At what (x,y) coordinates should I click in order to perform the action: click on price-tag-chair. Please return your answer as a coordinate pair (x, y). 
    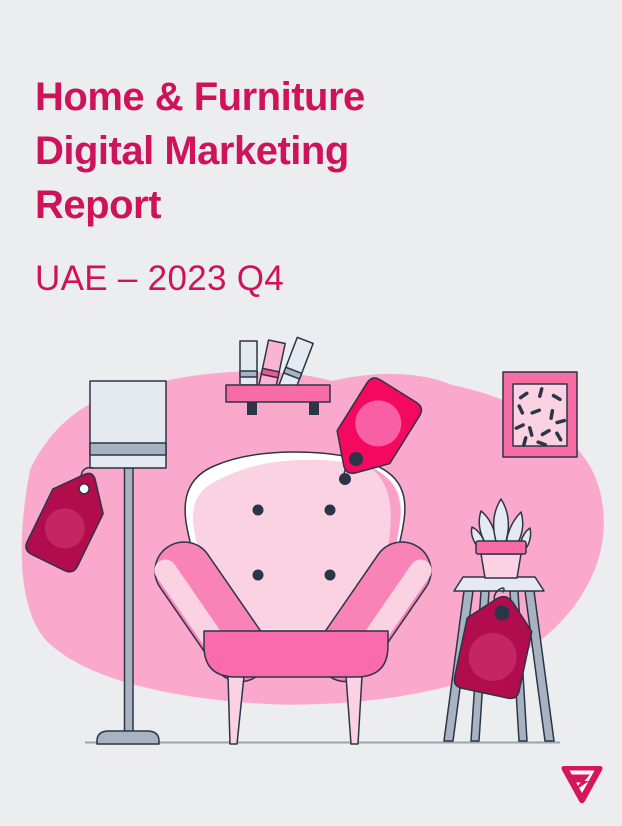
    Looking at the image, I should click on (379, 428).